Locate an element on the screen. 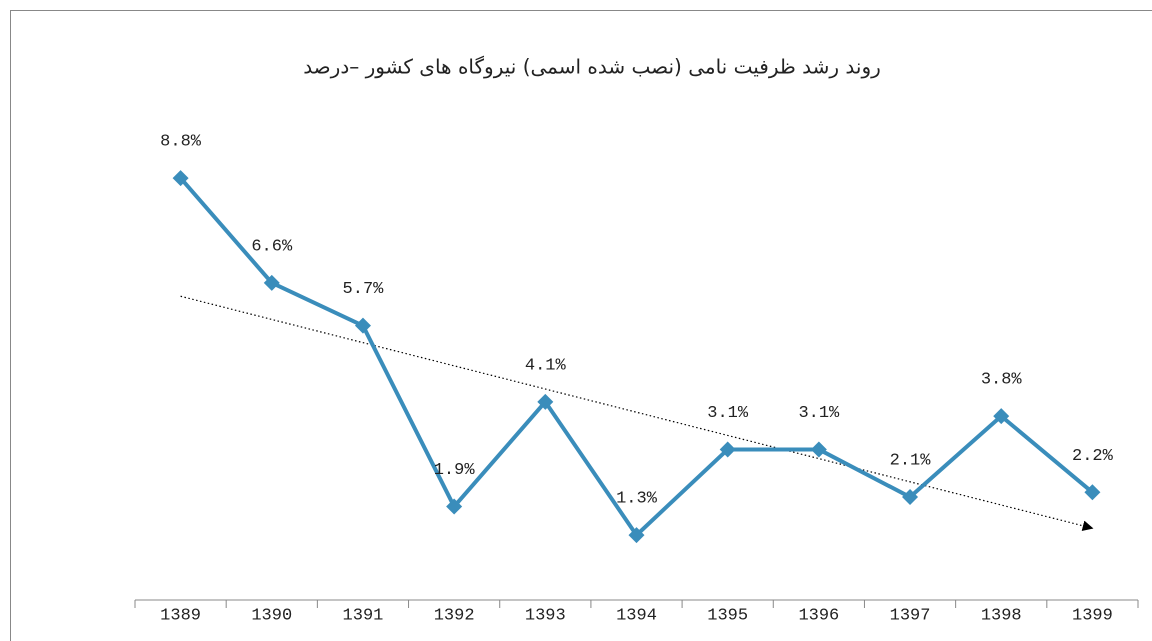  data-label: 6.6% is located at coordinates (272, 246).